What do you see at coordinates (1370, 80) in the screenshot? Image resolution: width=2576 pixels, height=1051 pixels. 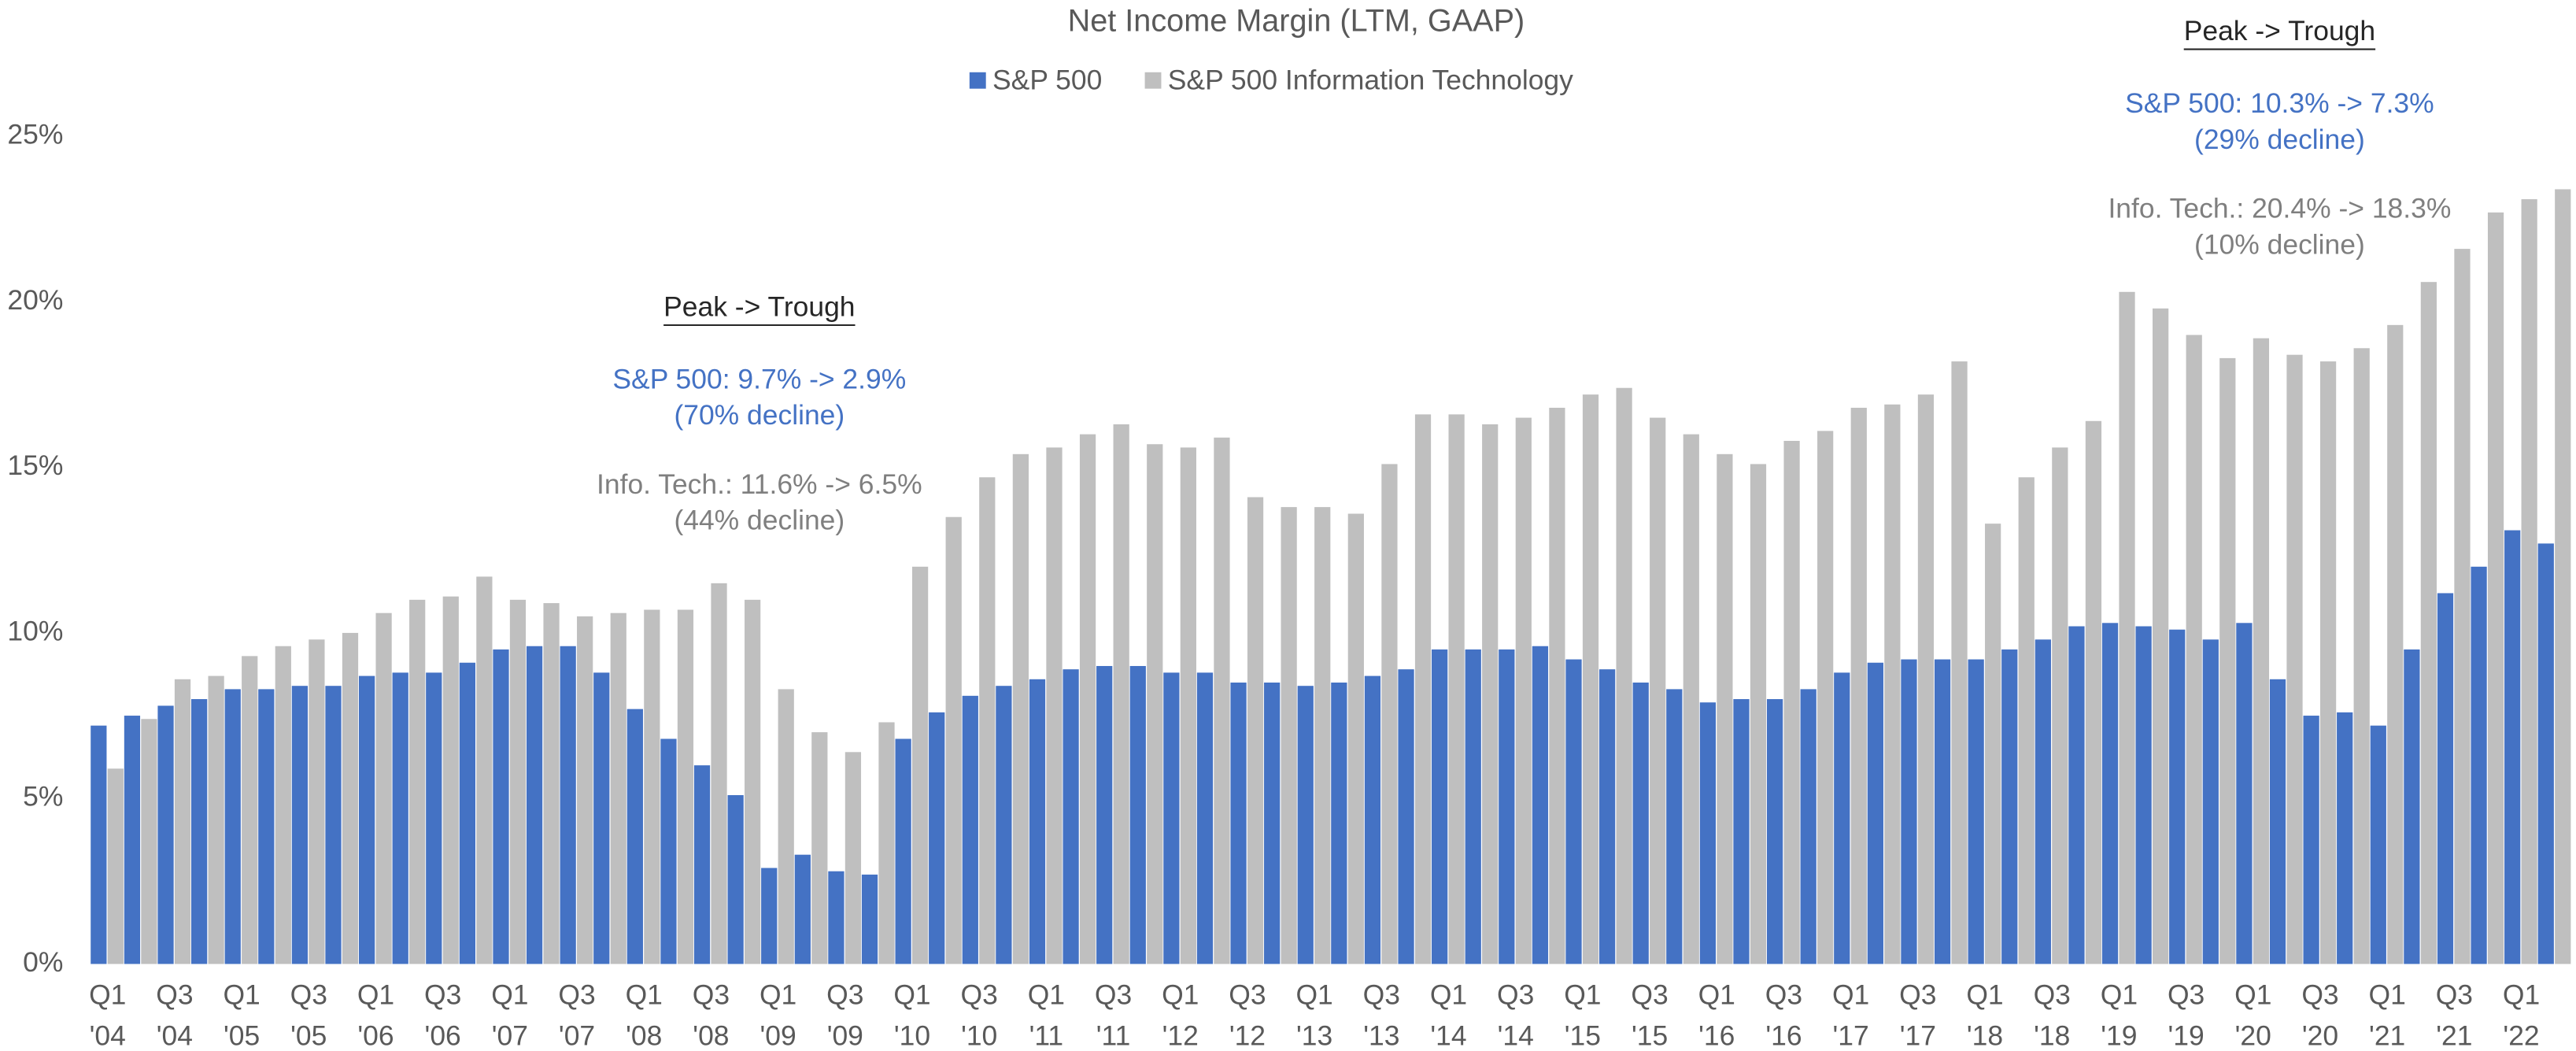 I see `legend-label: S&P 500 Information Technology` at bounding box center [1370, 80].